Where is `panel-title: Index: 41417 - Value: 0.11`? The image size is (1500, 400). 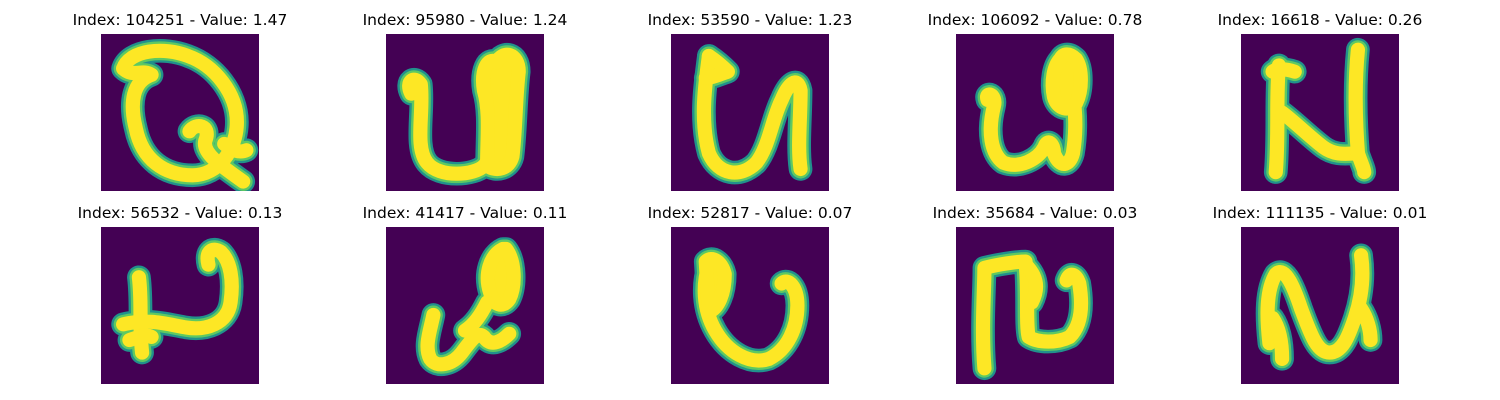
panel-title: Index: 41417 - Value: 0.11 is located at coordinates (465, 213).